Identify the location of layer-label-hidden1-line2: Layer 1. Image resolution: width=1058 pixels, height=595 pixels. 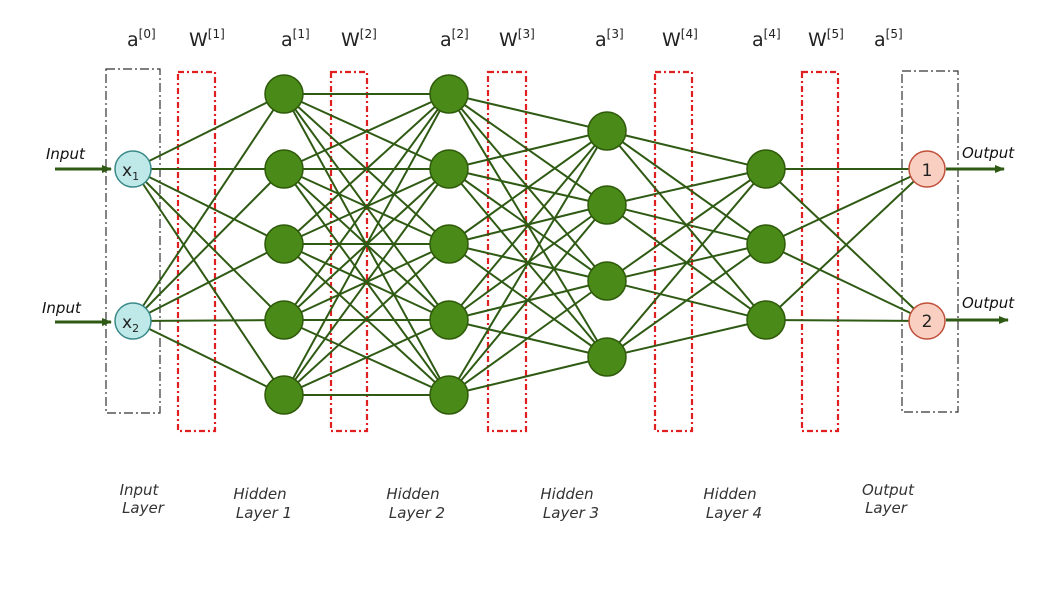
(264, 513).